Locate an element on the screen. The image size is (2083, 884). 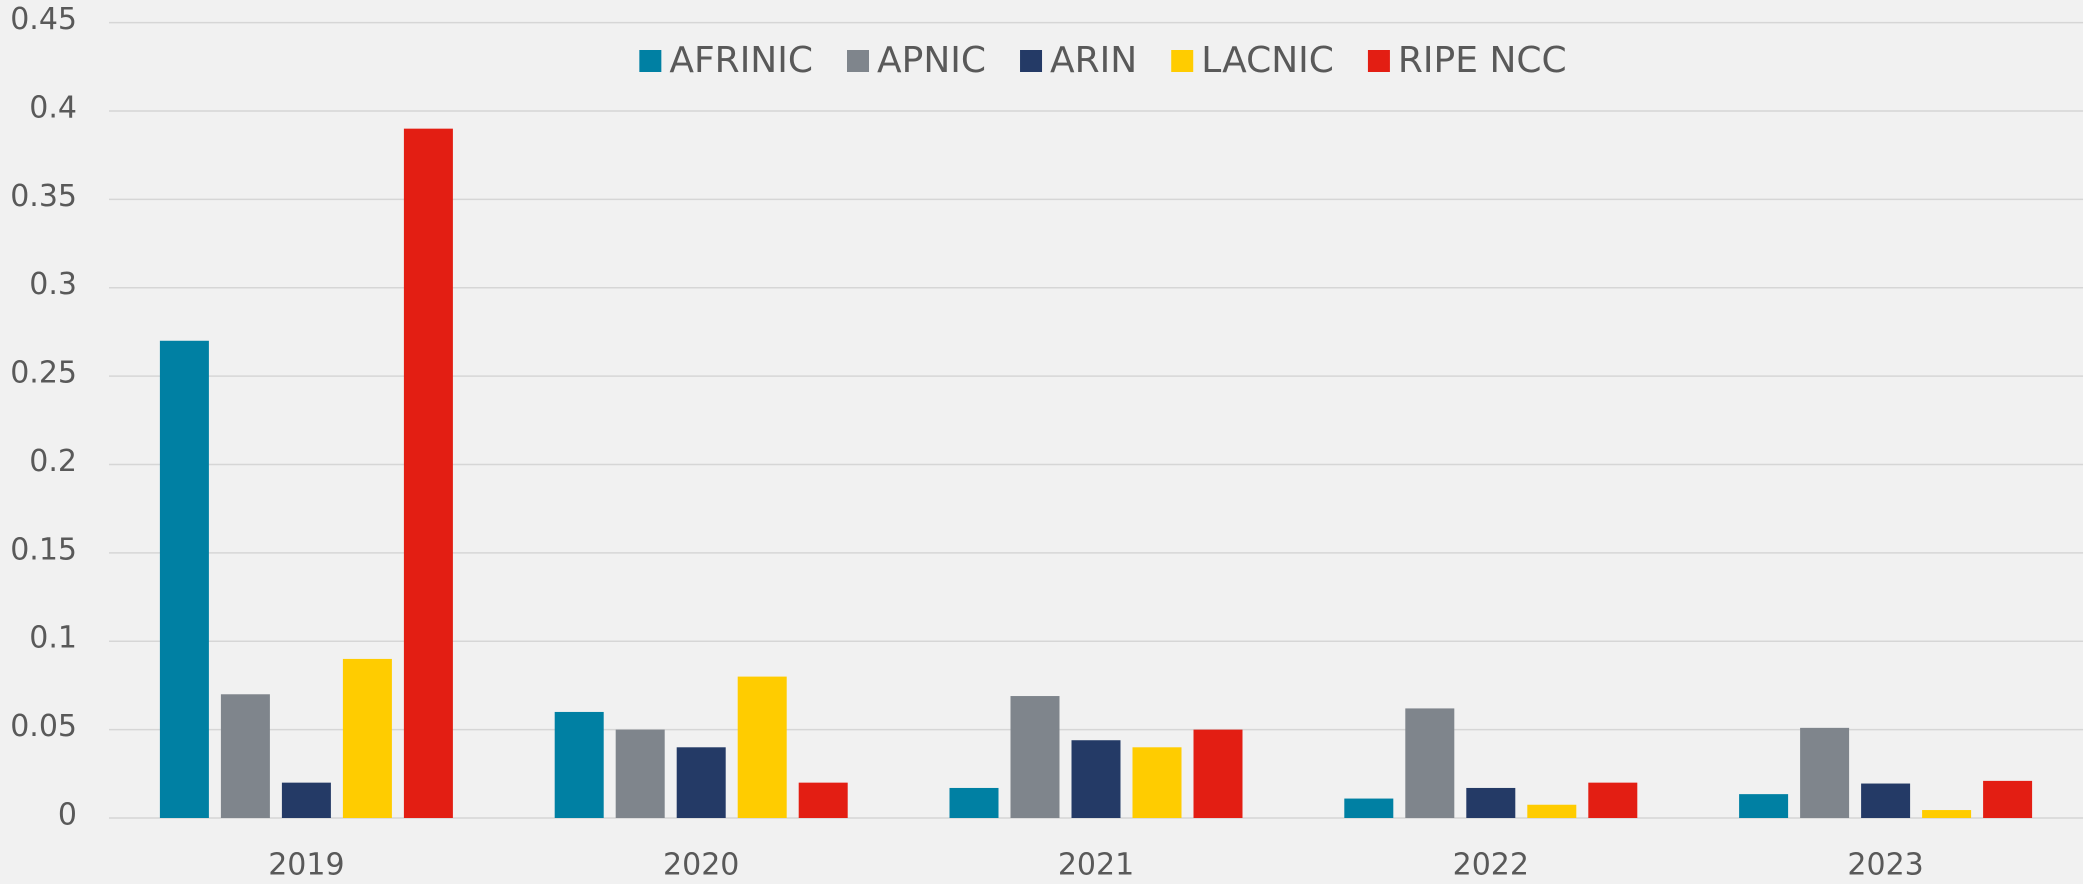
y-tick-label: 0.15 is located at coordinates (43, 549).